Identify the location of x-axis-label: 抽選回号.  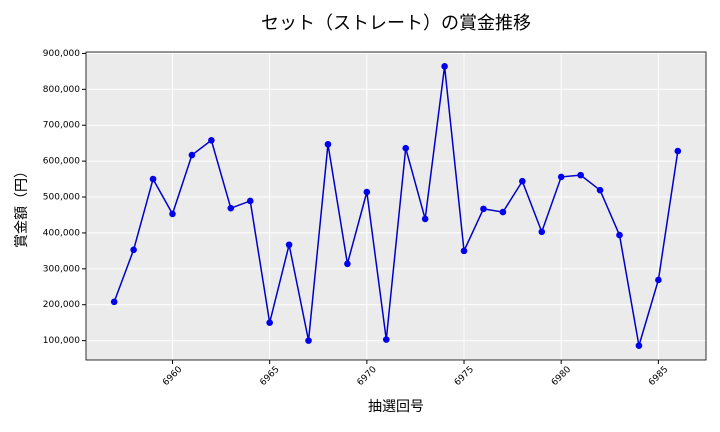
(396, 407).